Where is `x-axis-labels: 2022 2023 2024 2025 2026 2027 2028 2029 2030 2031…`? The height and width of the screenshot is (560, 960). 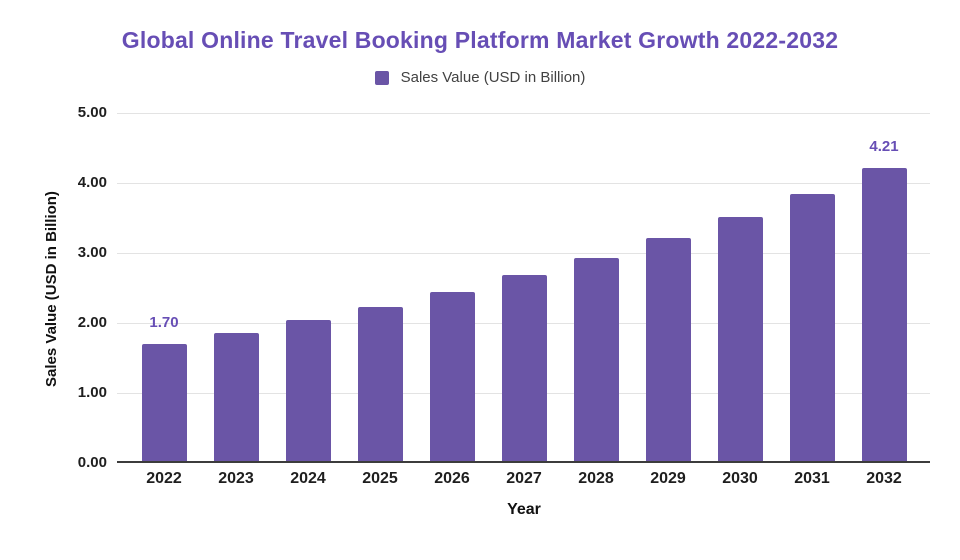 x-axis-labels: 2022 2023 2024 2025 2026 2027 2028 2029 2030 2031… is located at coordinates (524, 479).